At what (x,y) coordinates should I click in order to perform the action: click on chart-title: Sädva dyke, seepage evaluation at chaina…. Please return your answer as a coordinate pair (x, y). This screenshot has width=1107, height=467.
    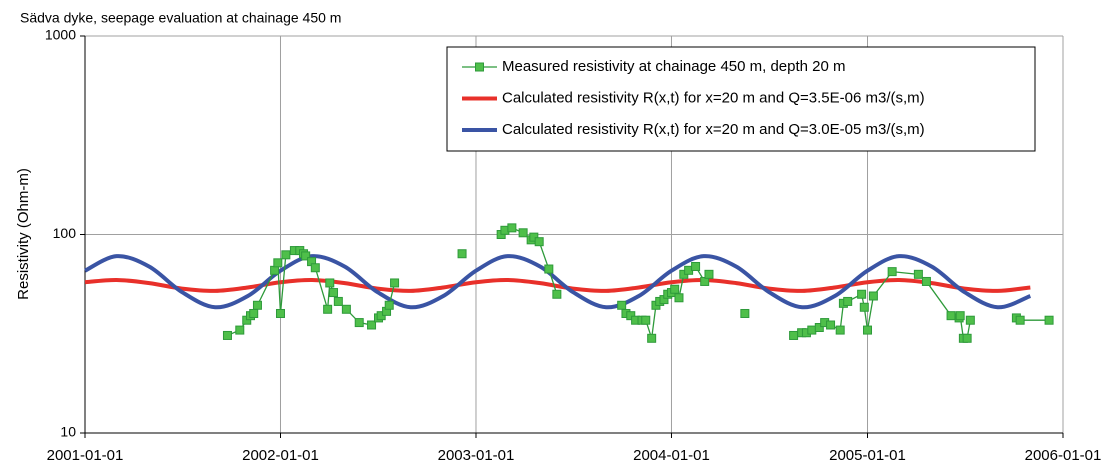
    Looking at the image, I should click on (180, 18).